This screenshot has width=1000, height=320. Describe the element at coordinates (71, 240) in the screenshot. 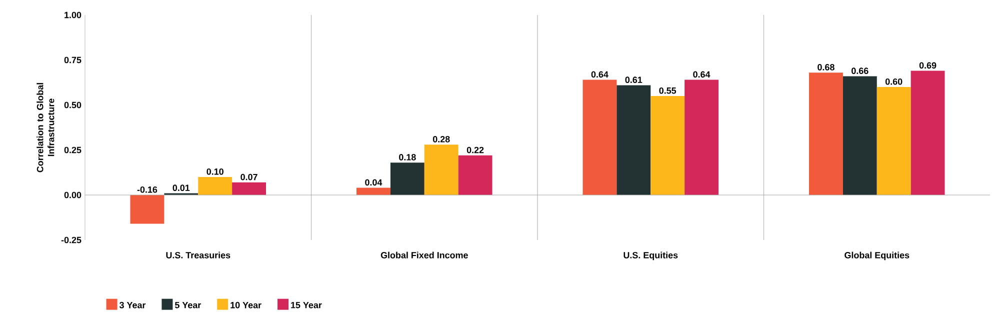

I see `y-tick-label: -0.25` at that location.